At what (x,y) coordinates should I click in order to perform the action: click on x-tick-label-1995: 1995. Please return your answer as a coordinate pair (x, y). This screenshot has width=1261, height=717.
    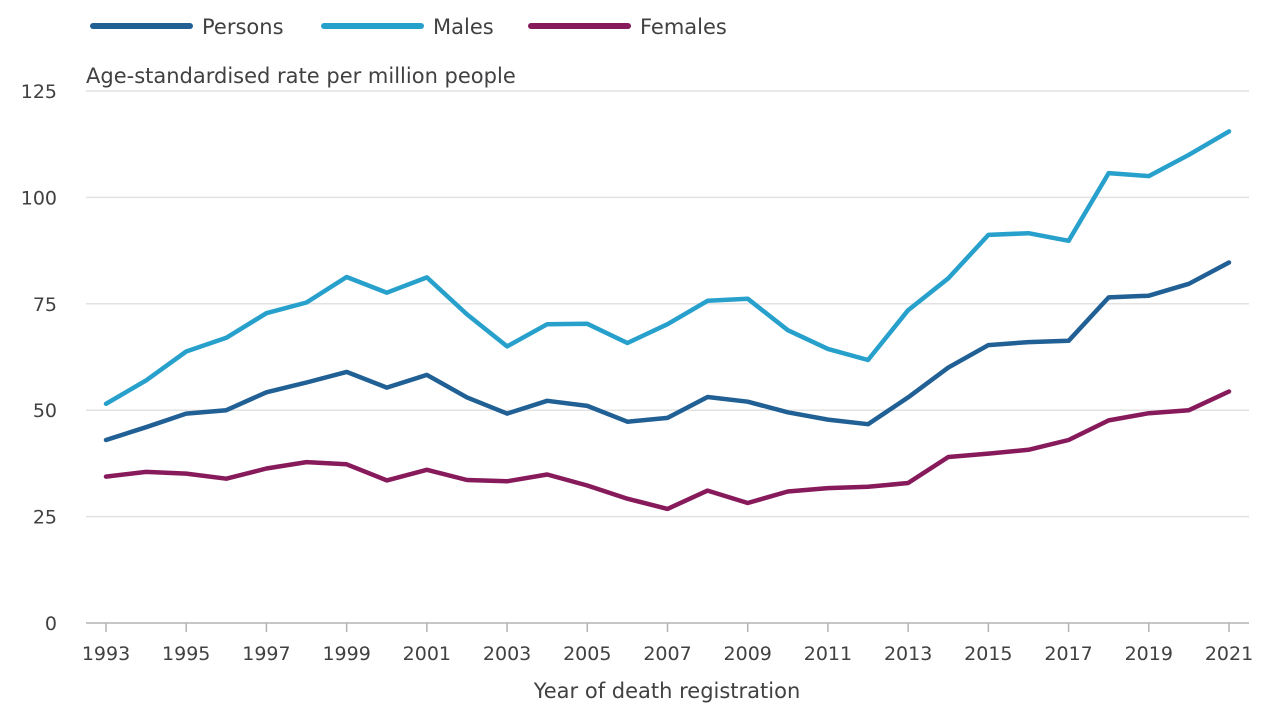
    Looking at the image, I should click on (186, 654).